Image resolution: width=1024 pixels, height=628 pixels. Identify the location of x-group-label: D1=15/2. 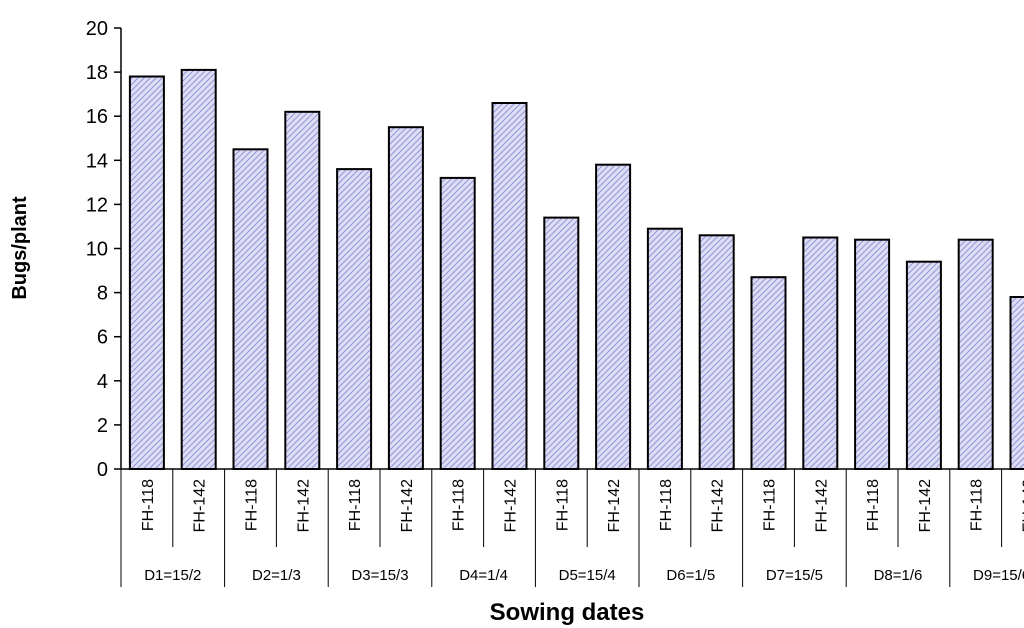
(172, 575).